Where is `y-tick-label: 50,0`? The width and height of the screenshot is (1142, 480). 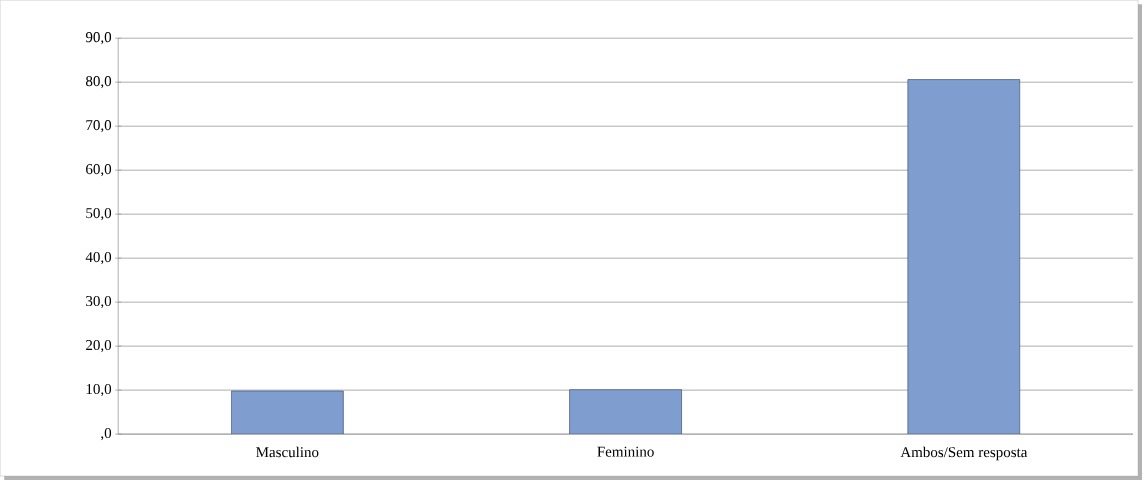
y-tick-label: 50,0 is located at coordinates (99, 214).